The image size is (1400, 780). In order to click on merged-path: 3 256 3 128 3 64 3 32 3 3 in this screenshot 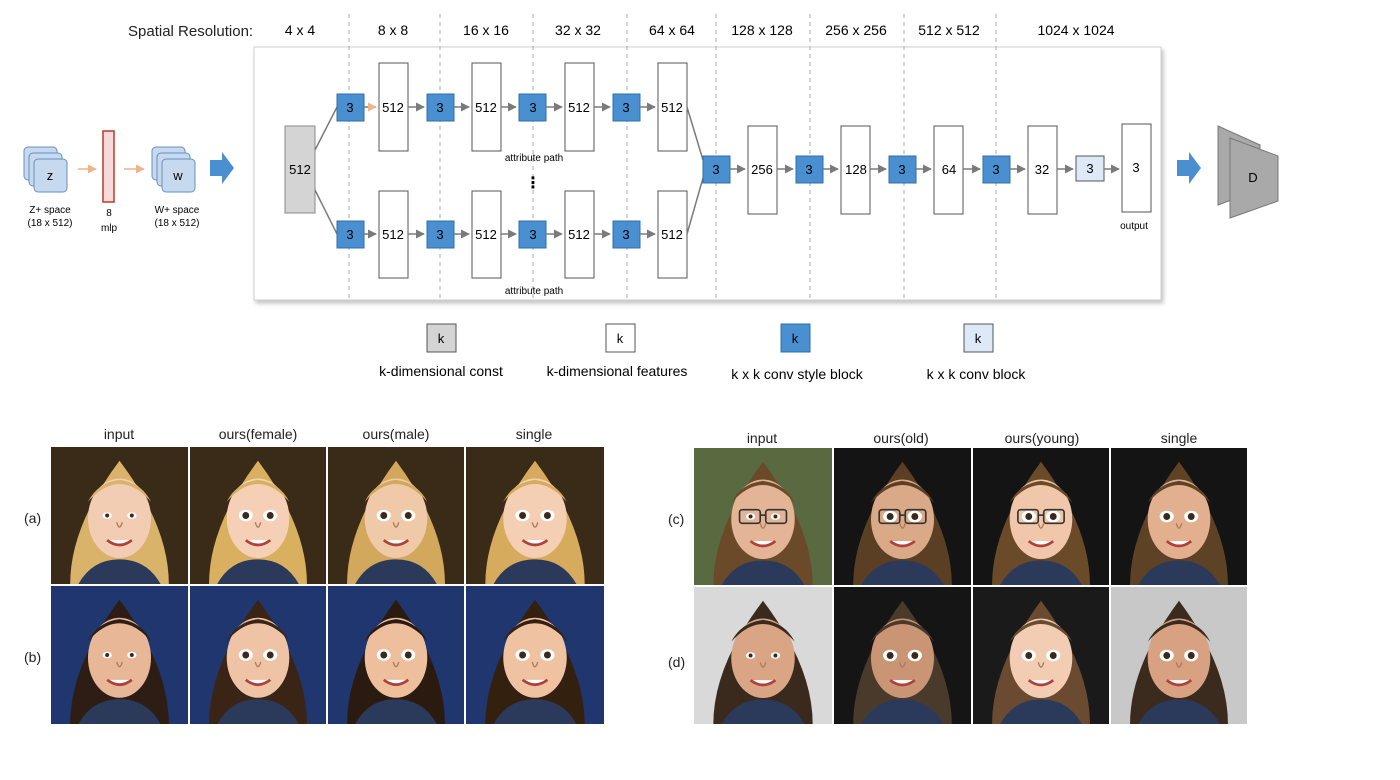, I will do `click(927, 169)`.